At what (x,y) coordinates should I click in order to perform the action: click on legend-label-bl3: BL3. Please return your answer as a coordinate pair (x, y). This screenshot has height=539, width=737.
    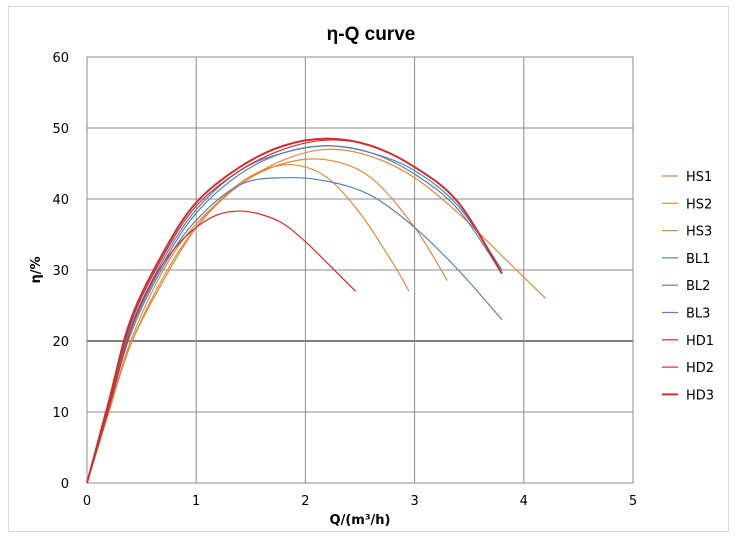
    Looking at the image, I should click on (698, 314).